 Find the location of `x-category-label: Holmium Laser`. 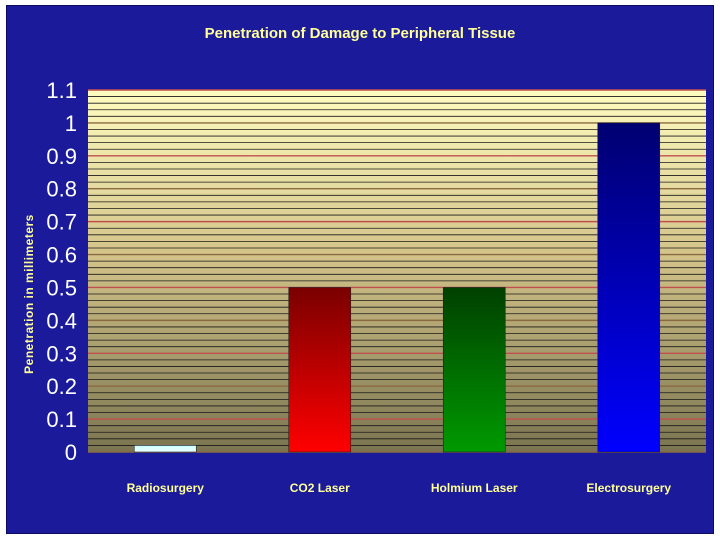

x-category-label: Holmium Laser is located at coordinates (474, 488).